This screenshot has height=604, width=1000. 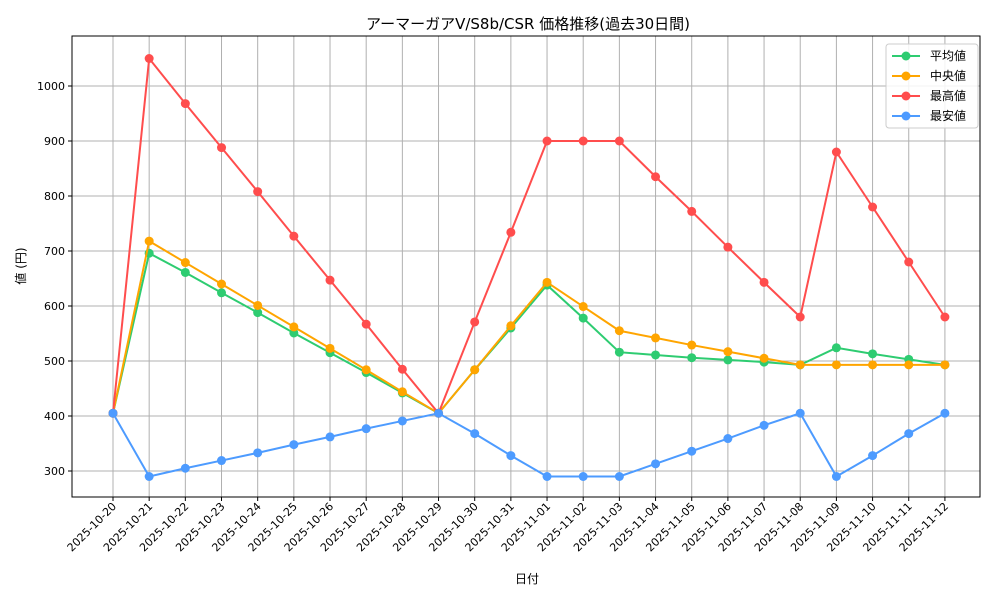 I want to click on legend-item: 最高値, so click(x=929, y=95).